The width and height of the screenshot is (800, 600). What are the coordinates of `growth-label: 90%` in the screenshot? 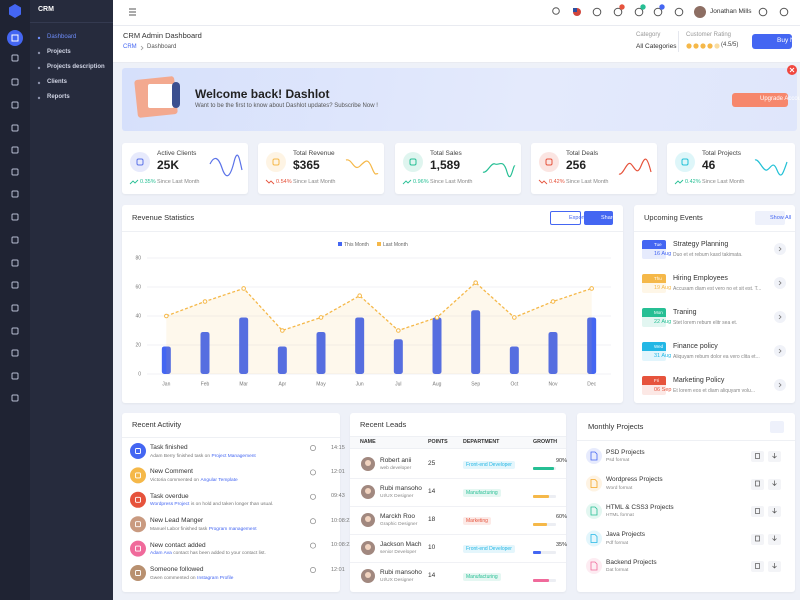 It's located at (562, 460).